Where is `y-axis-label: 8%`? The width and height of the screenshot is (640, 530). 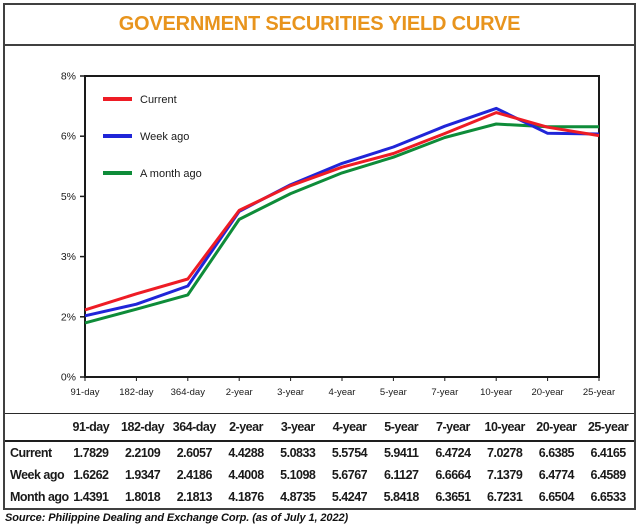 y-axis-label: 8% is located at coordinates (68, 77).